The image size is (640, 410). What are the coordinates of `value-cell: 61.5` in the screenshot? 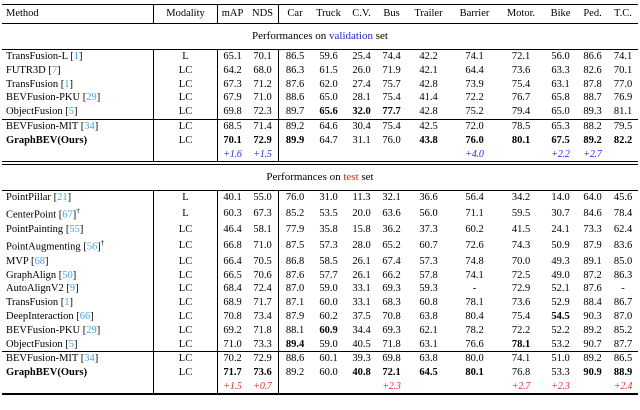 It's located at (328, 70).